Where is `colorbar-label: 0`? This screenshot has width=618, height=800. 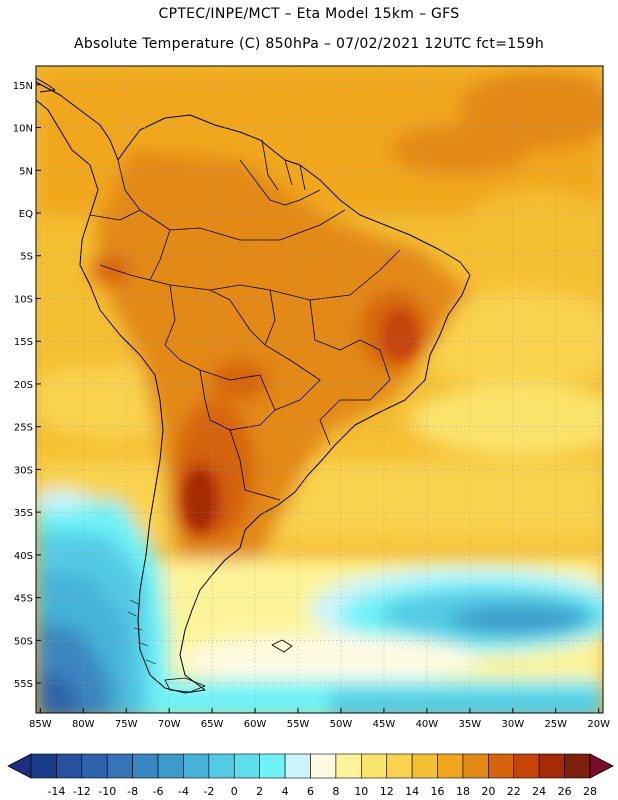
colorbar-label: 0 is located at coordinates (234, 791).